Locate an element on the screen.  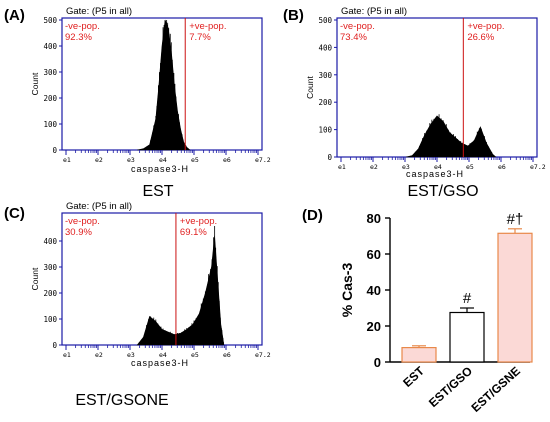
panel-letter: (D) is located at coordinates (312, 215).